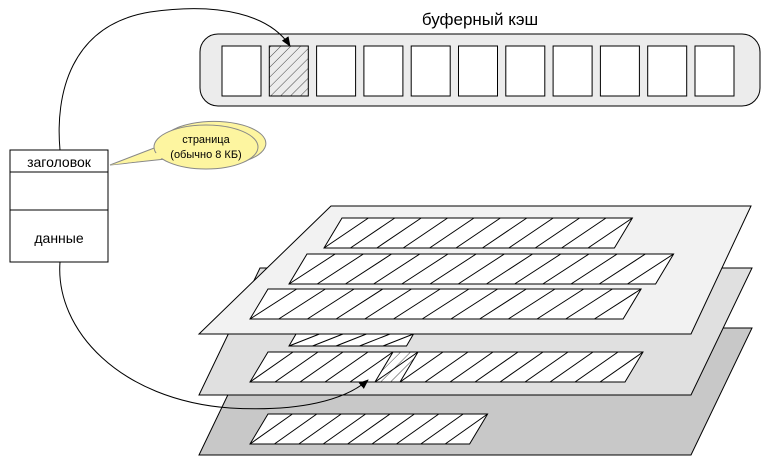  Describe the element at coordinates (288, 71) in the screenshot. I see `buffer-slot-highlighted` at that location.